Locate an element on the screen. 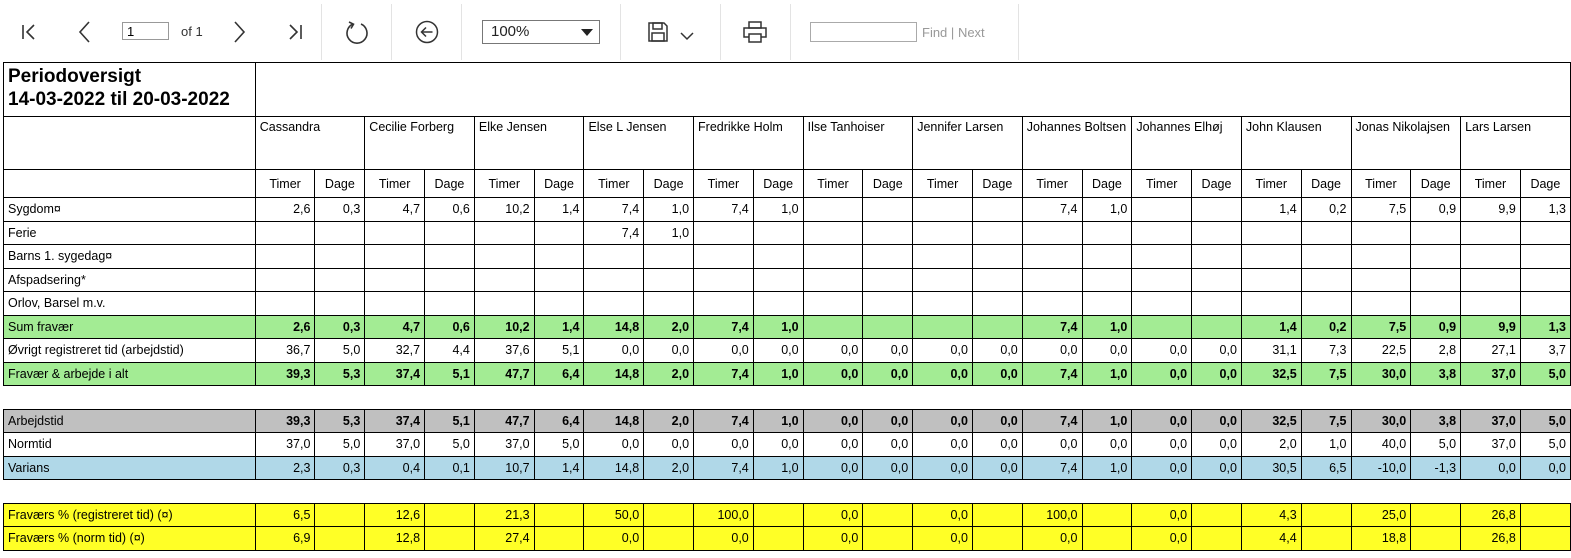 The width and height of the screenshot is (1571, 558). back-button is located at coordinates (427, 31).